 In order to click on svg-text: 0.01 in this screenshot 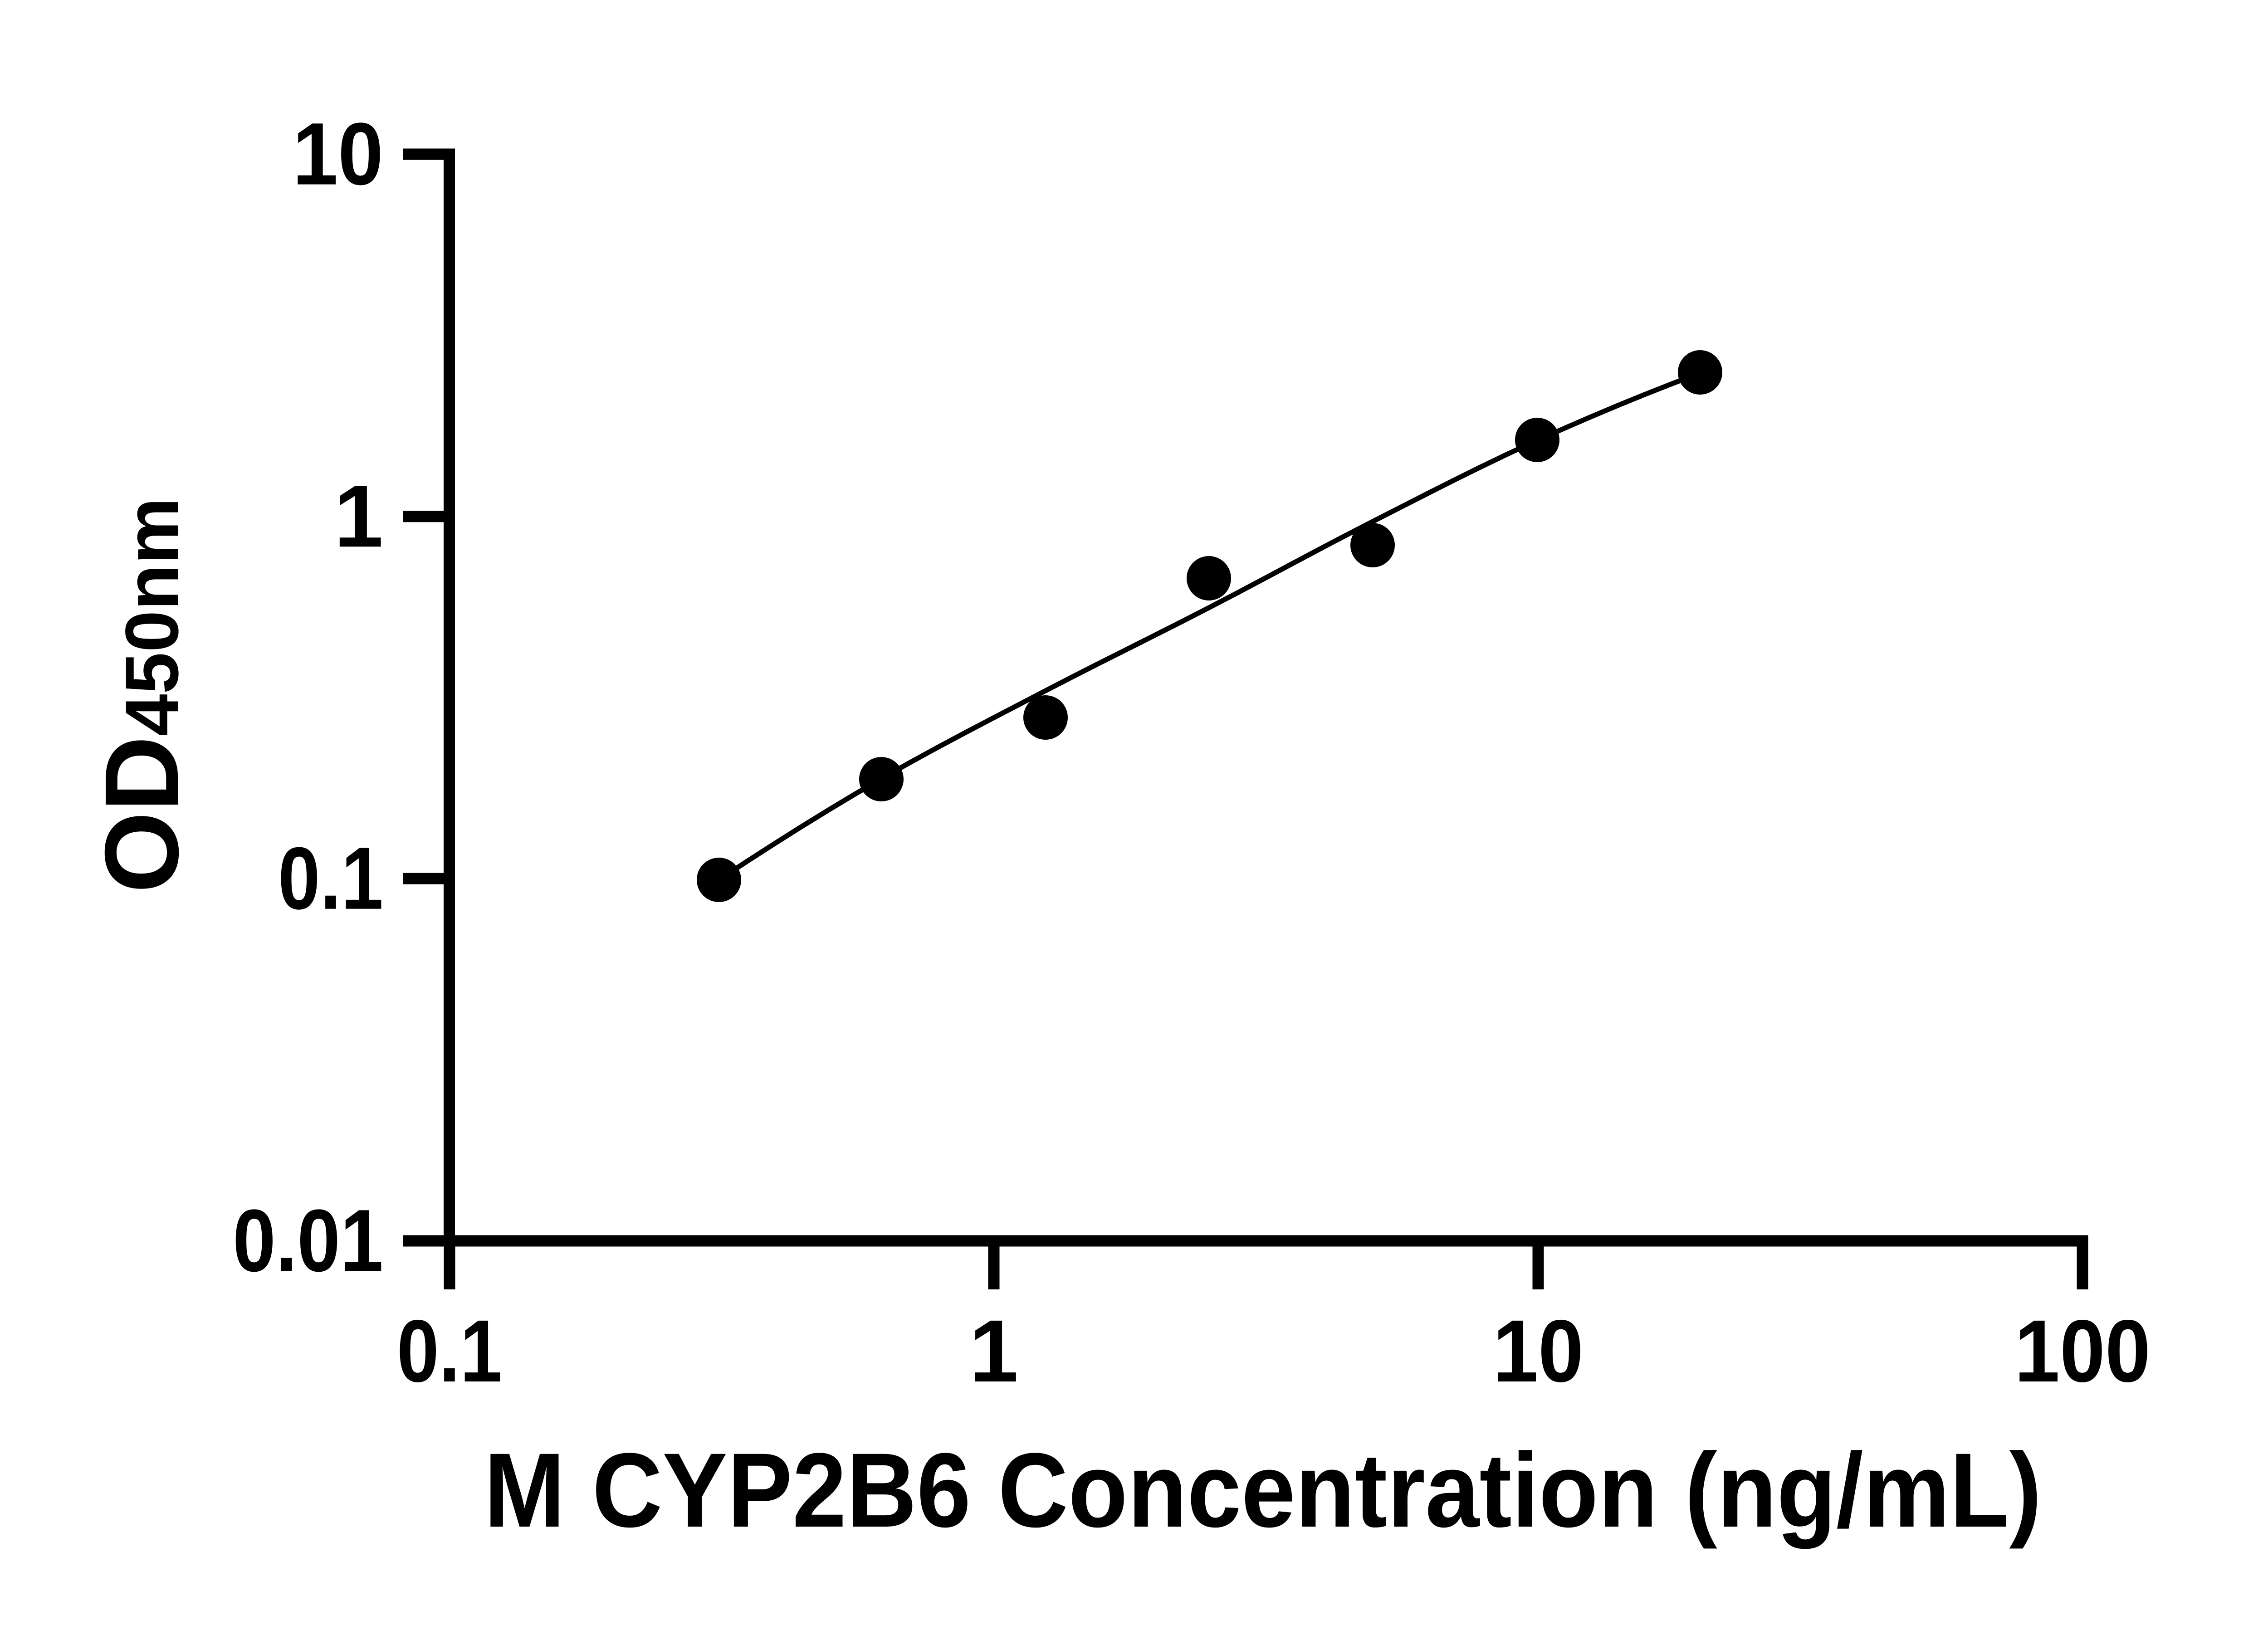, I will do `click(308, 1241)`.